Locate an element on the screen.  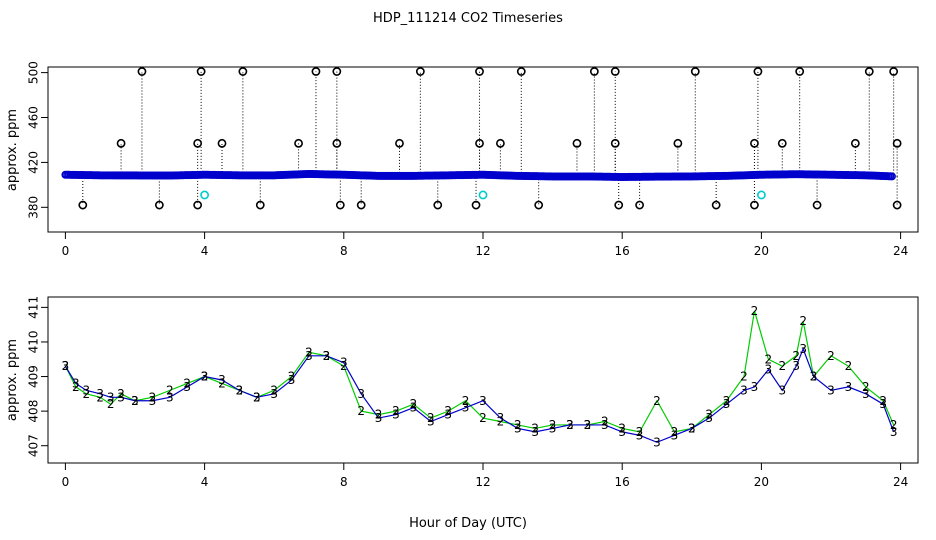
top-y-axis-label: approx. ppm is located at coordinates (12, 150).